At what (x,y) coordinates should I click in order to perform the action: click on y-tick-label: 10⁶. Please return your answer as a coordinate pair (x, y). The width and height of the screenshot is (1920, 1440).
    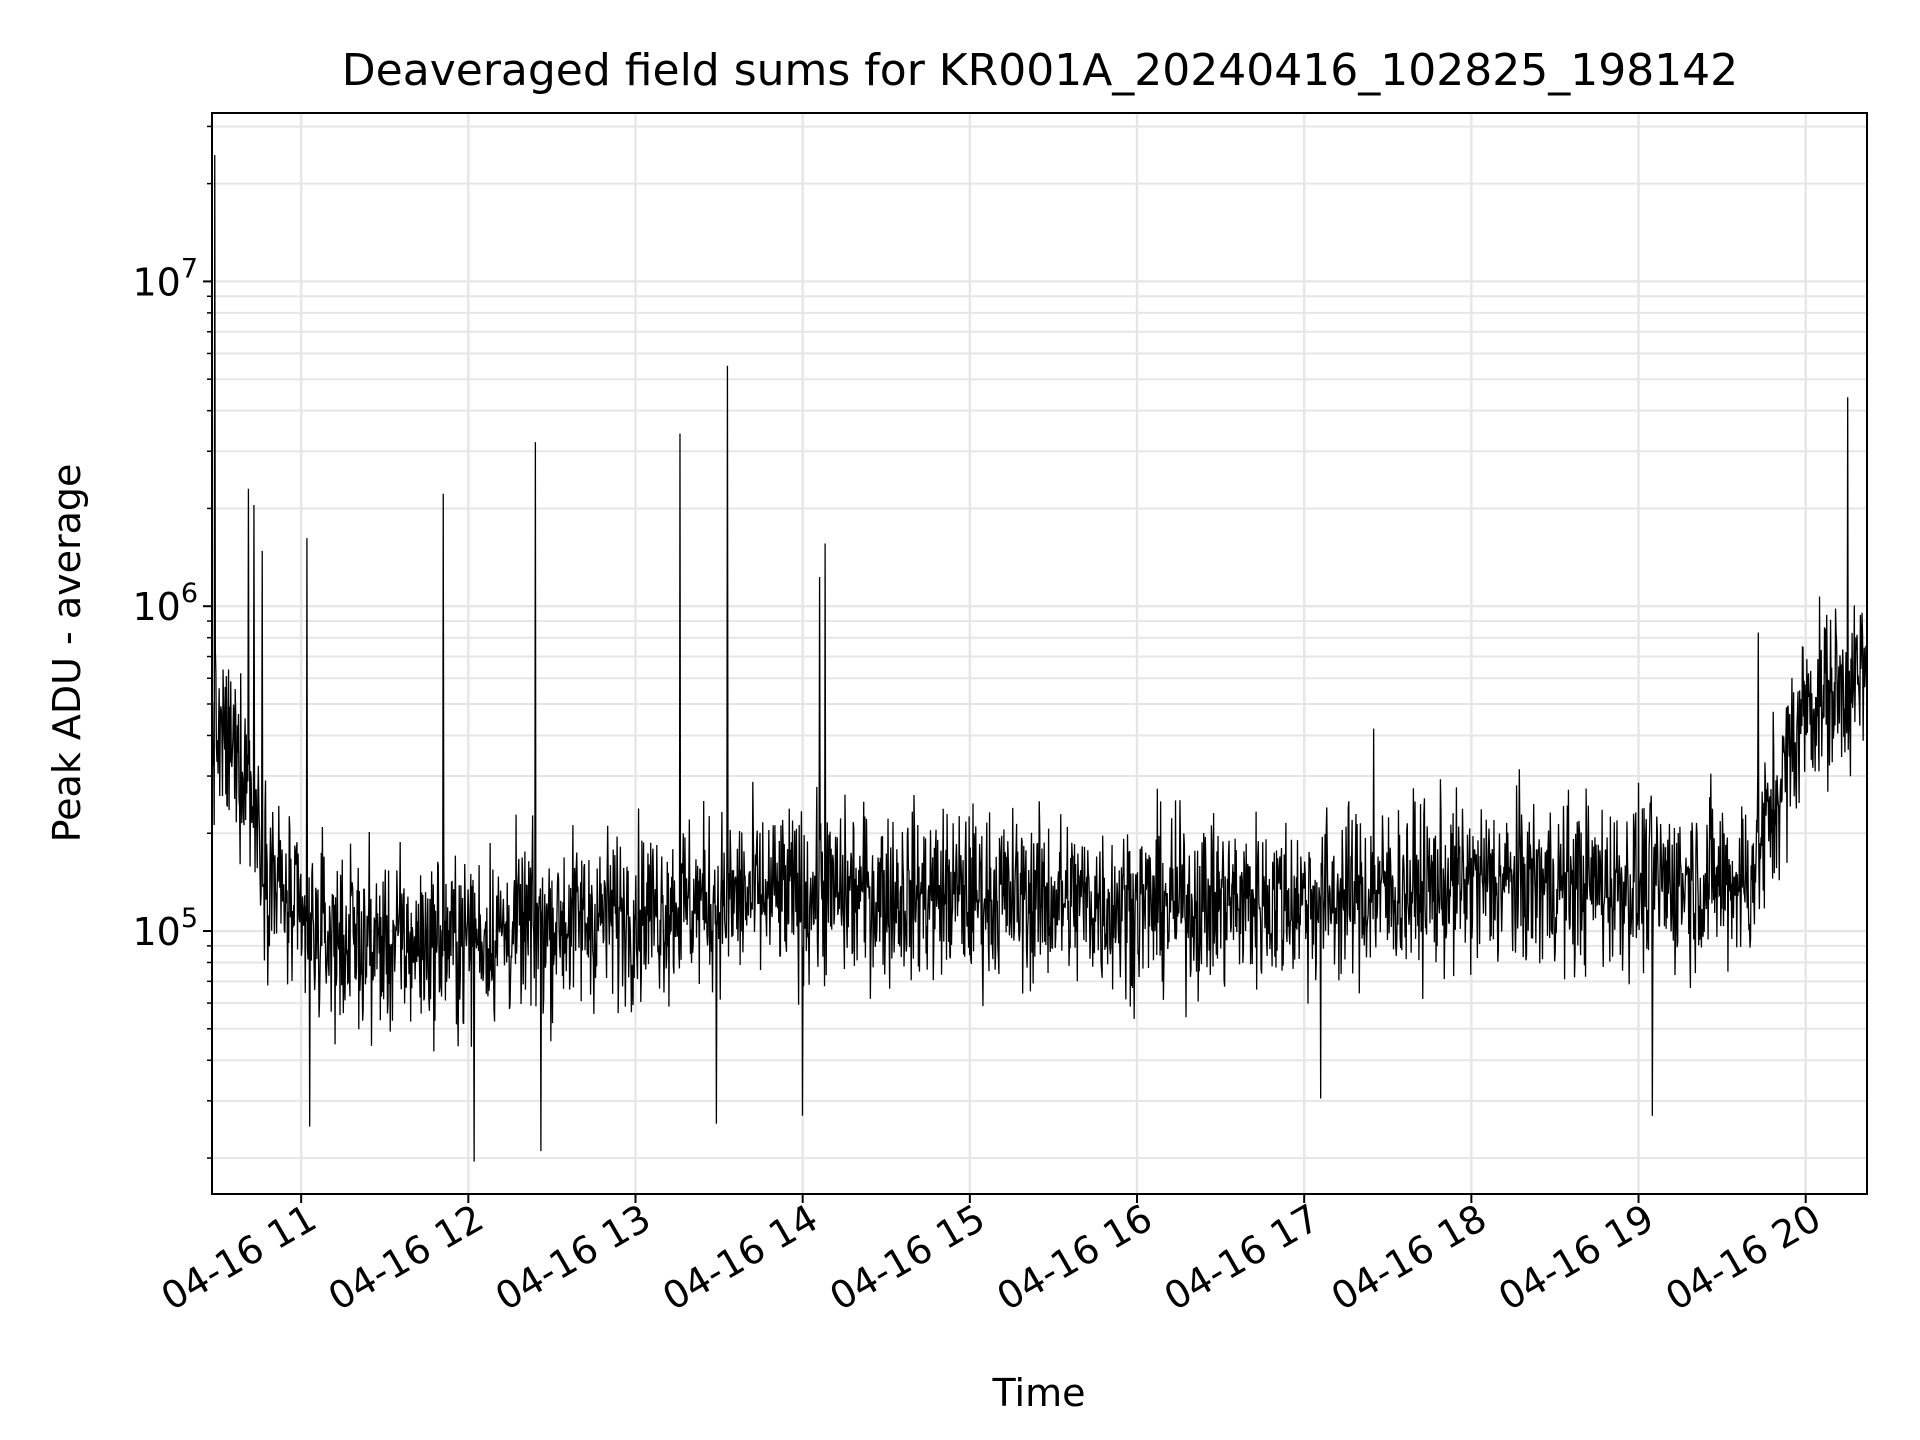
    Looking at the image, I should click on (165, 603).